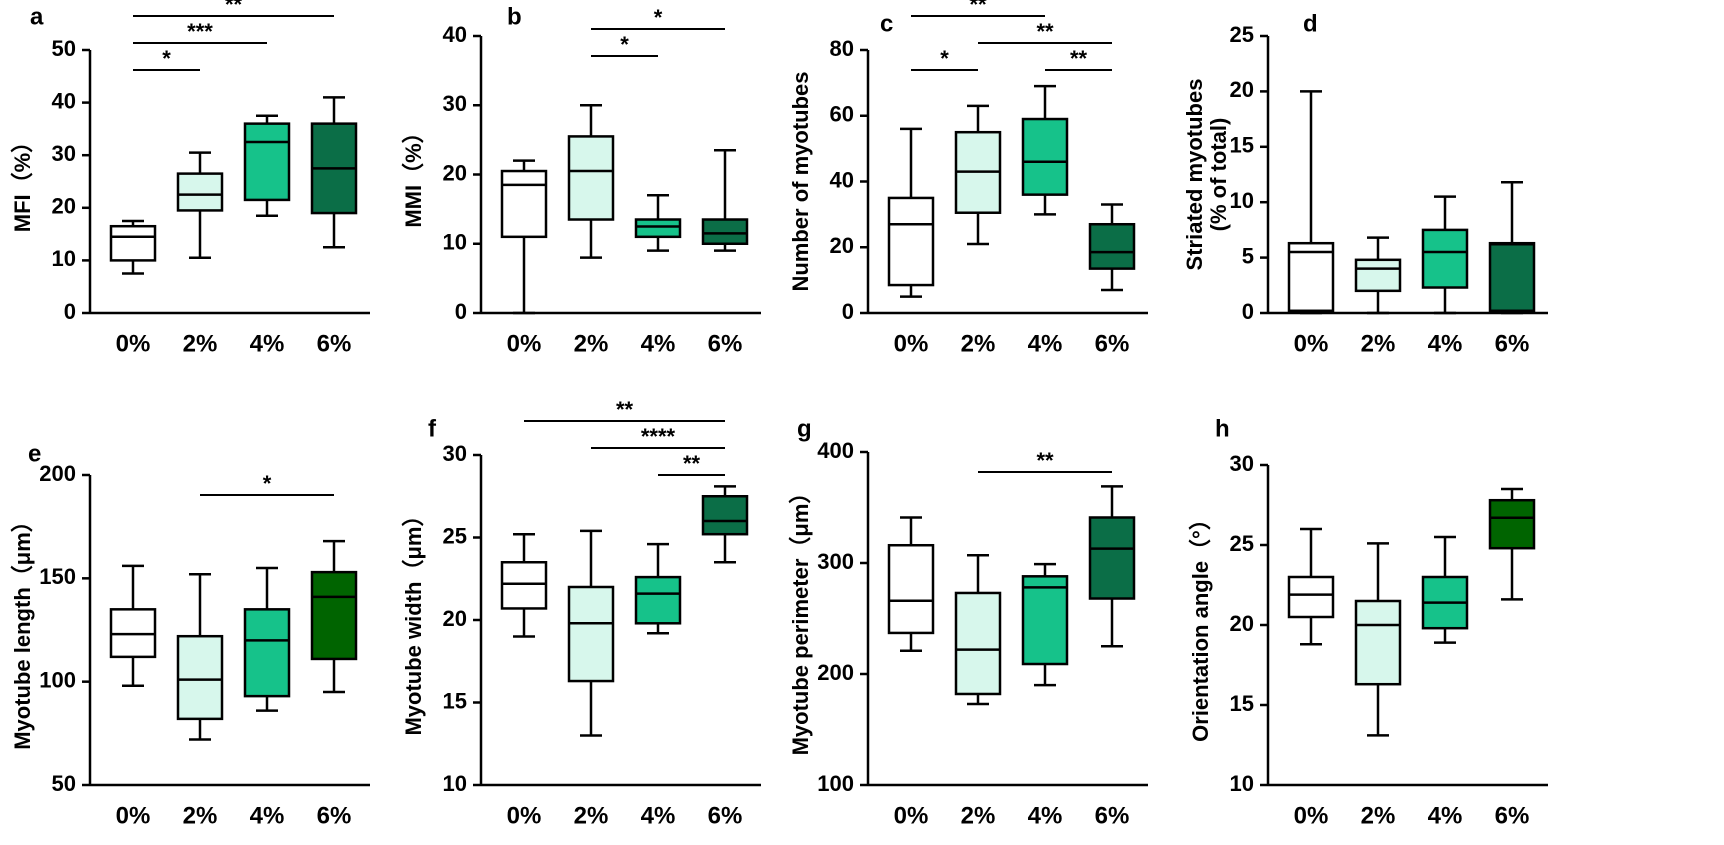 The height and width of the screenshot is (845, 1724). I want to click on panel-letter: a, so click(37, 16).